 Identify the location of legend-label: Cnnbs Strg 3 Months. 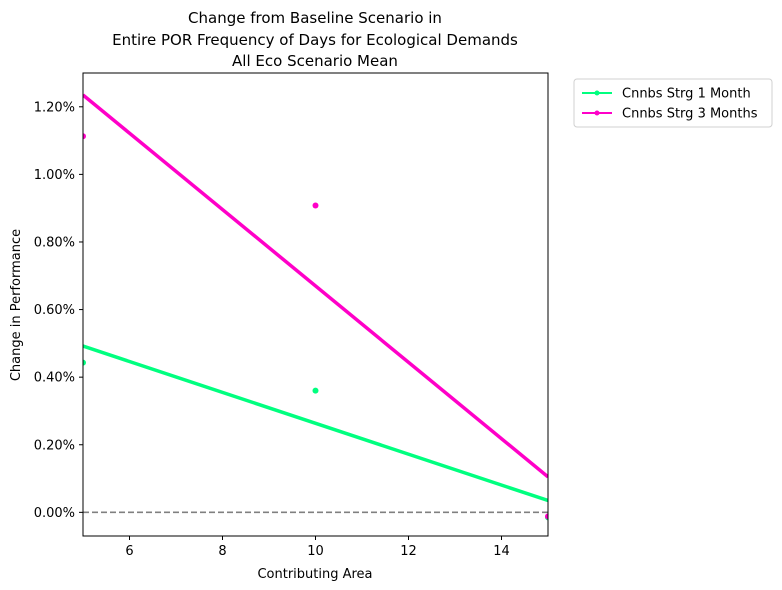
(690, 114).